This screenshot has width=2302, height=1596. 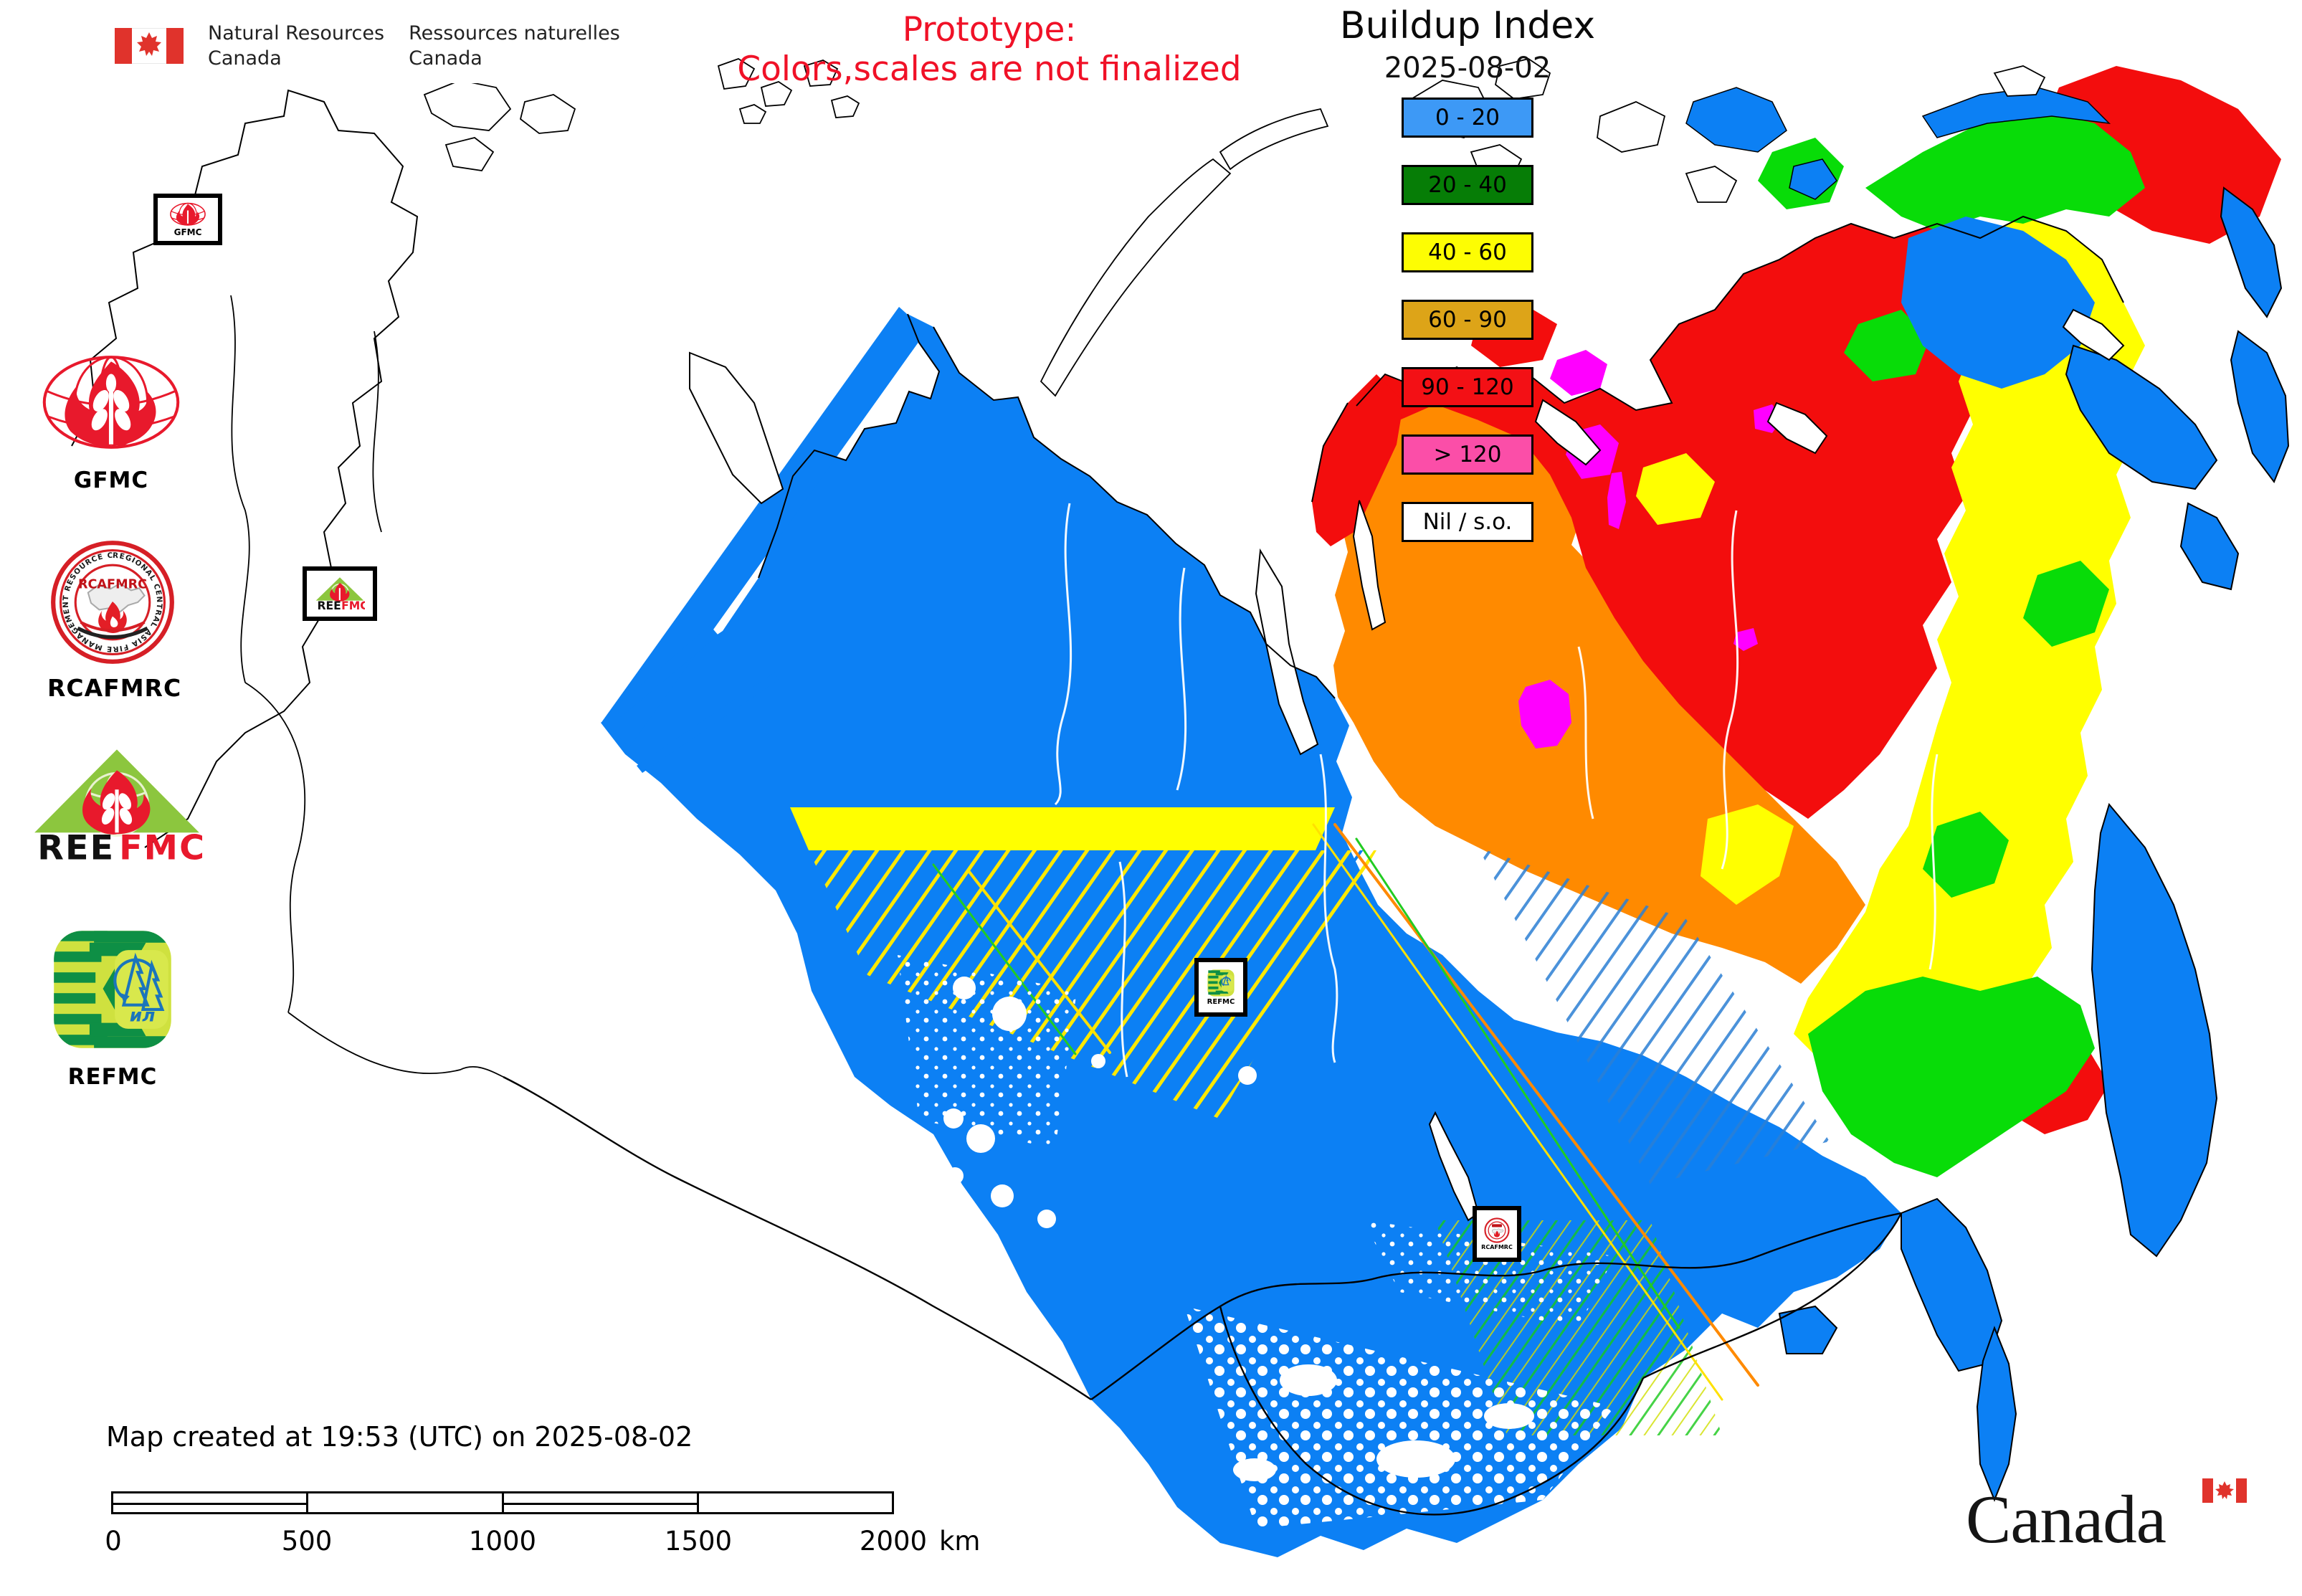 What do you see at coordinates (1467, 320) in the screenshot?
I see `legend-item-60-90: 60 - 90` at bounding box center [1467, 320].